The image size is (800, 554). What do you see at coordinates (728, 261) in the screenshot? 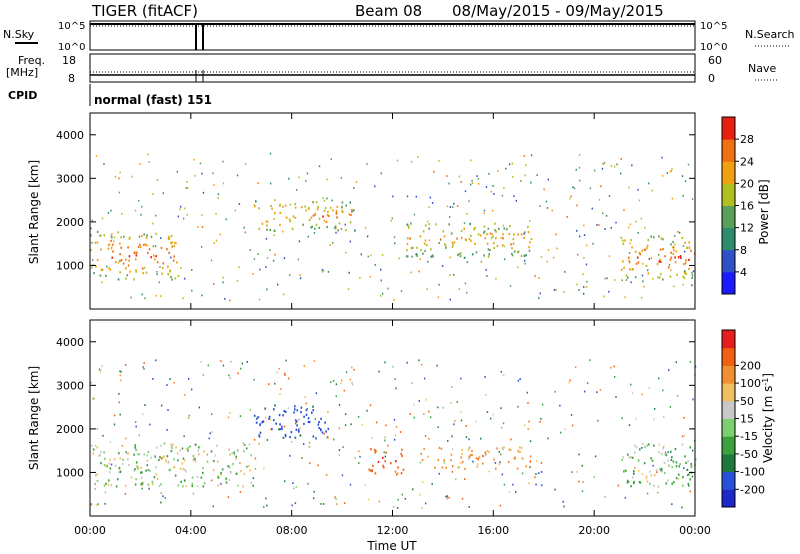
I see `colorbar-segment` at bounding box center [728, 261].